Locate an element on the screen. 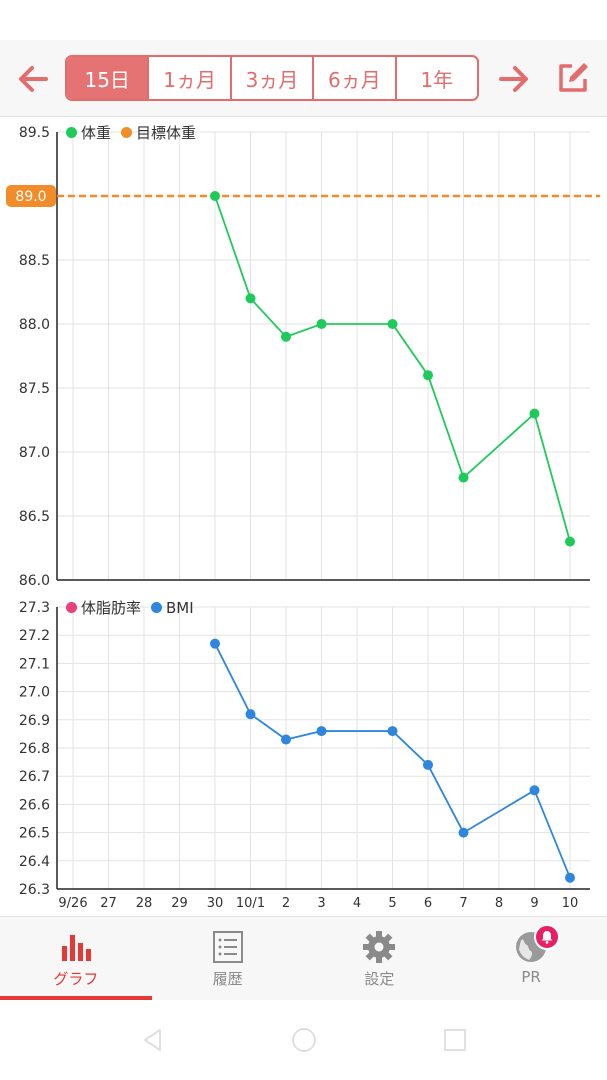 The image size is (607, 1080). pr-icon-wrap is located at coordinates (537, 944).